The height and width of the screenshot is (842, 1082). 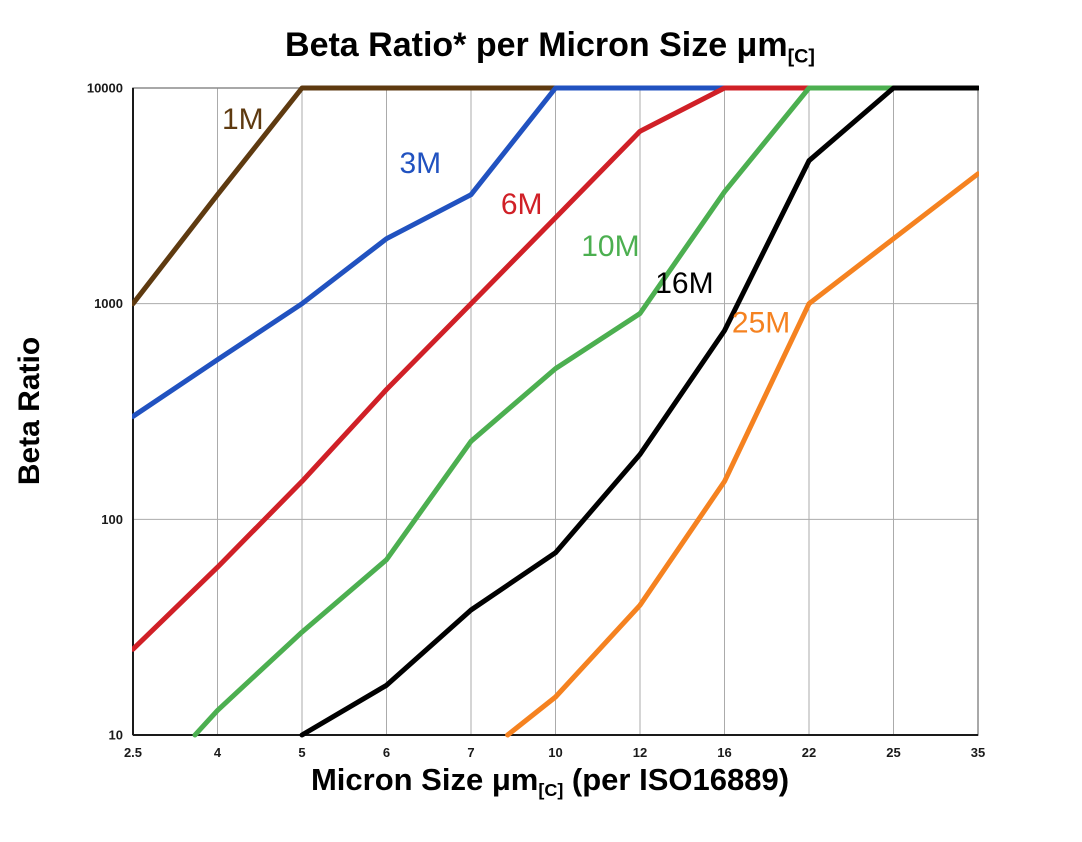 I want to click on x-tick-label: 25, so click(x=893, y=752).